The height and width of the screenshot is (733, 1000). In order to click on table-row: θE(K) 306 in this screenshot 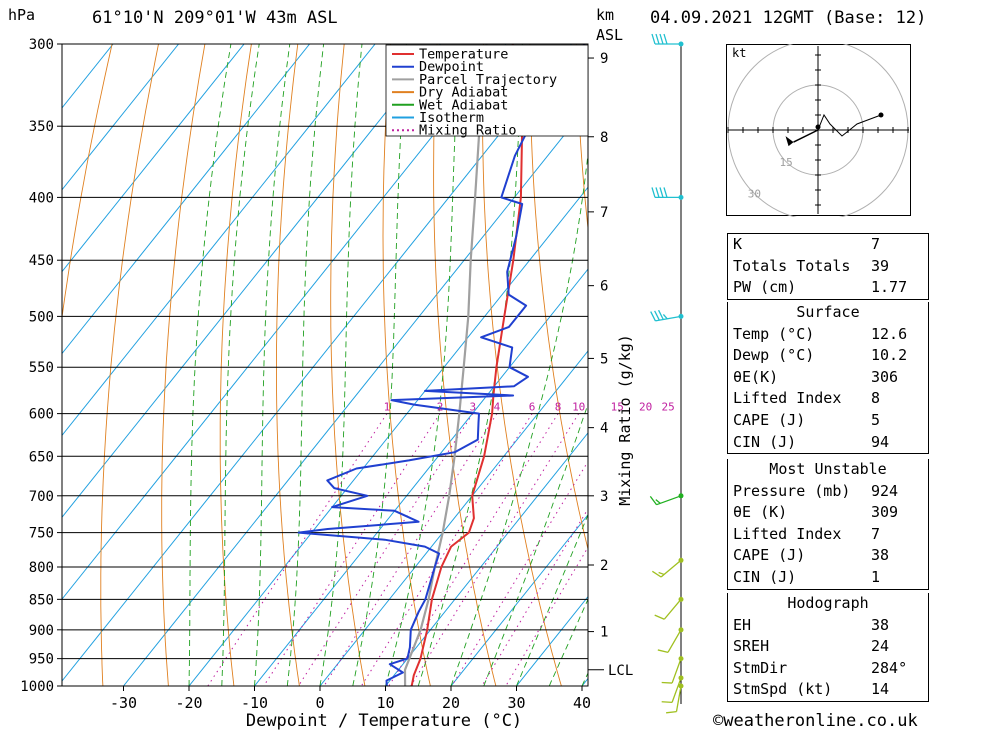, I will do `click(828, 378)`.